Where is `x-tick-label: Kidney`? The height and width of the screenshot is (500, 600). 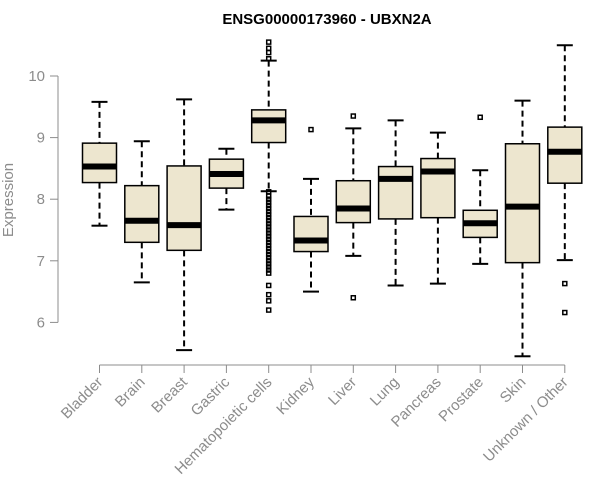
x-tick-label: Kidney is located at coordinates (295, 395).